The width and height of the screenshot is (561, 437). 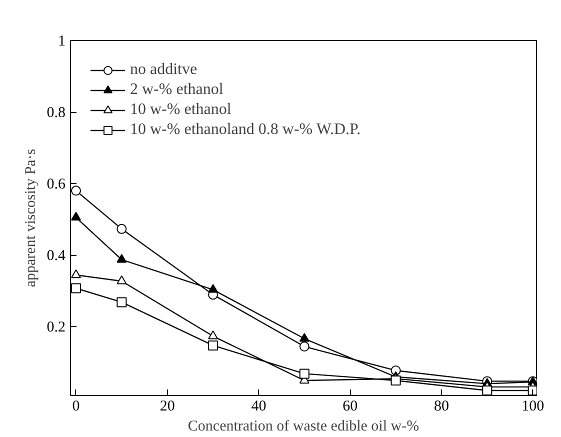 I want to click on x-axis-title: Concentration of waste edible oil w-%, so click(x=304, y=426).